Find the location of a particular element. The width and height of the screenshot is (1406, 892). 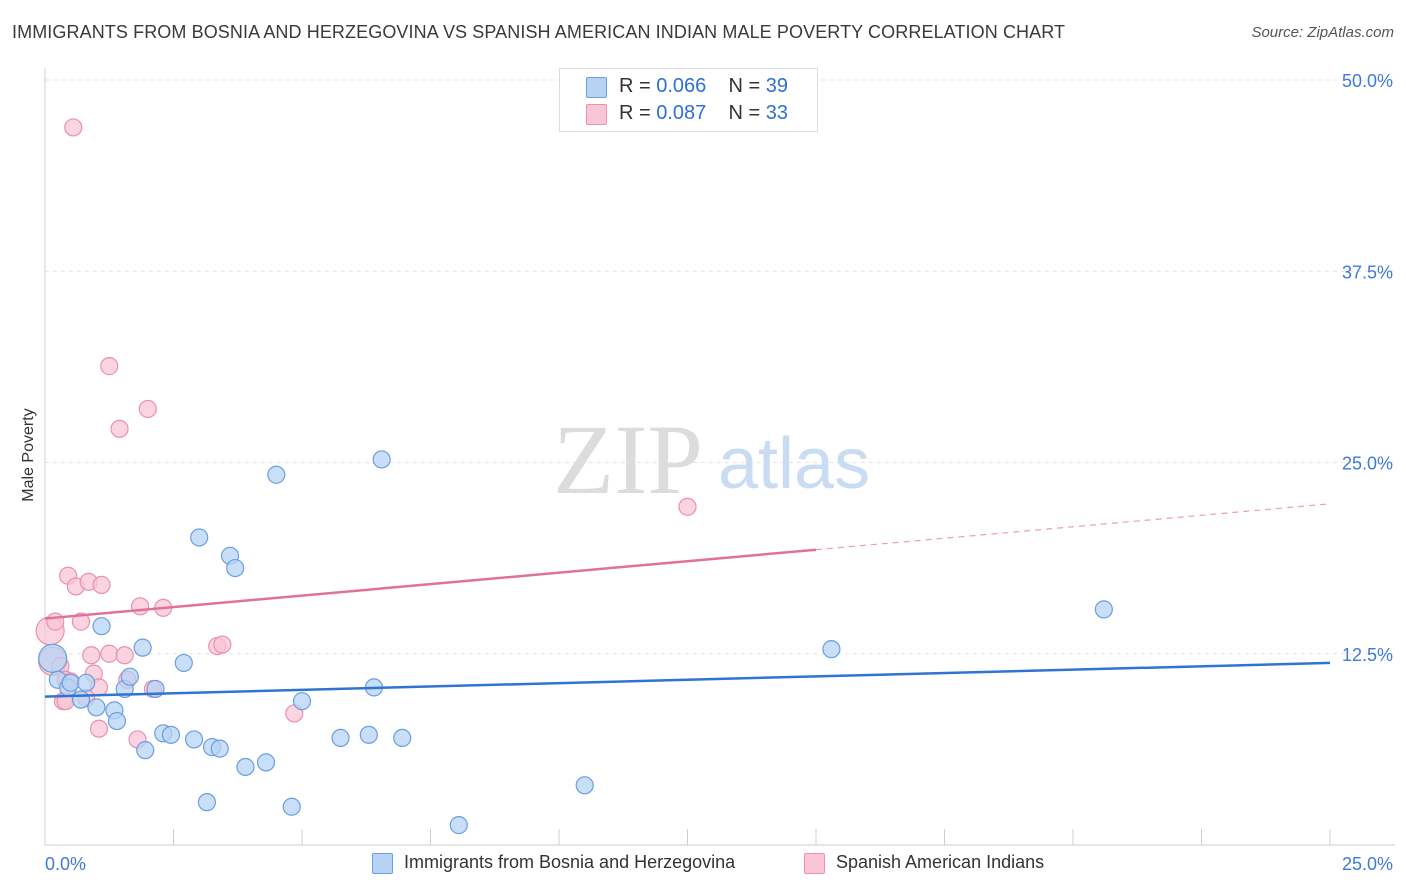

legend-label: Immigrants from Bosnia and Herzegovina is located at coordinates (570, 862).